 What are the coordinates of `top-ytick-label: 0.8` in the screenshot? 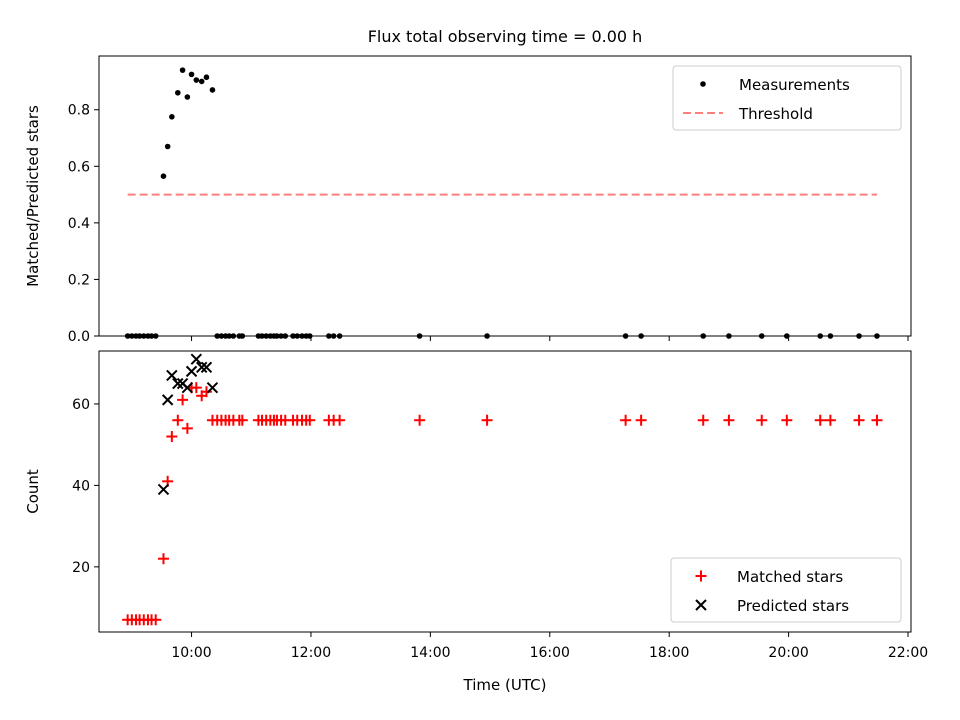 It's located at (79, 111).